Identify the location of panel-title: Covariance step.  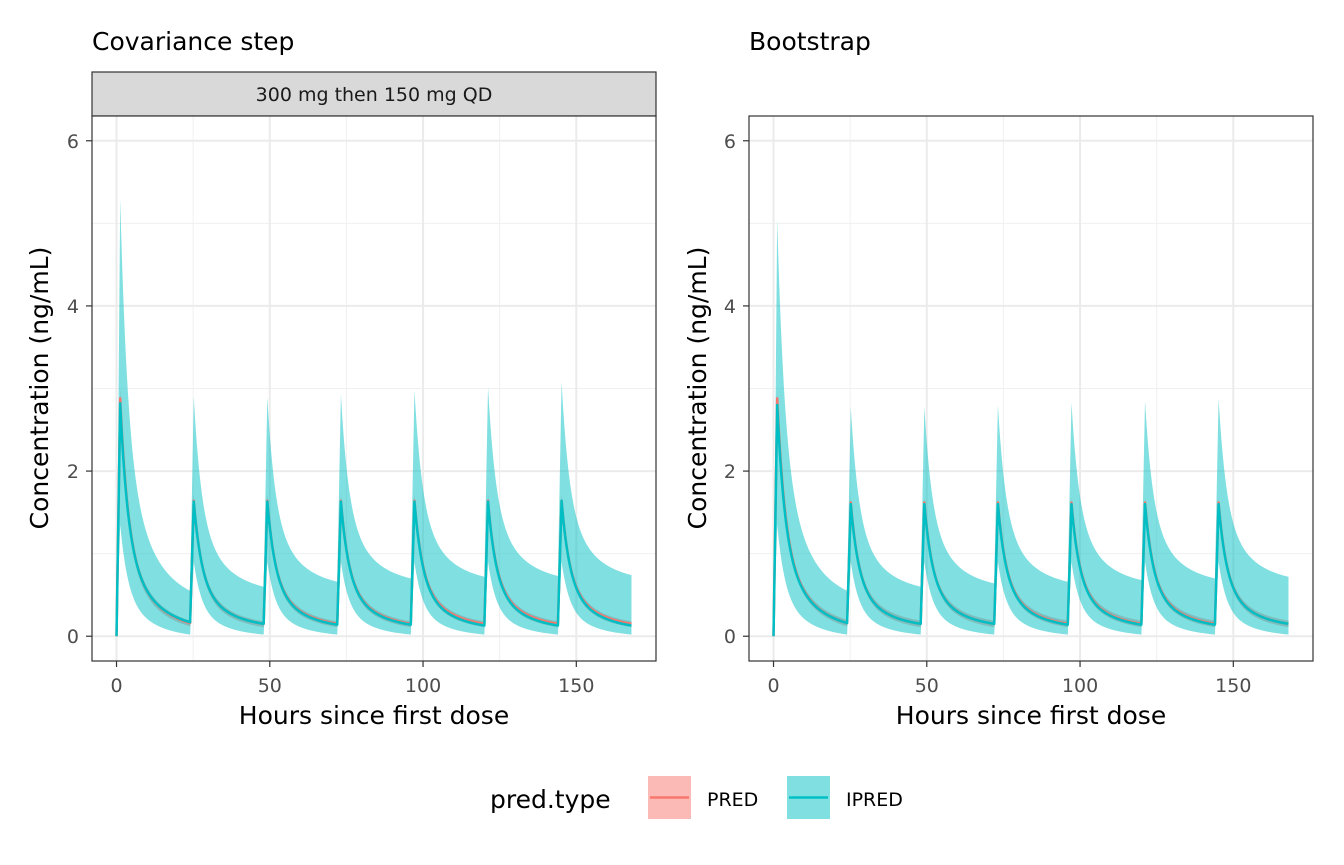
(193, 41).